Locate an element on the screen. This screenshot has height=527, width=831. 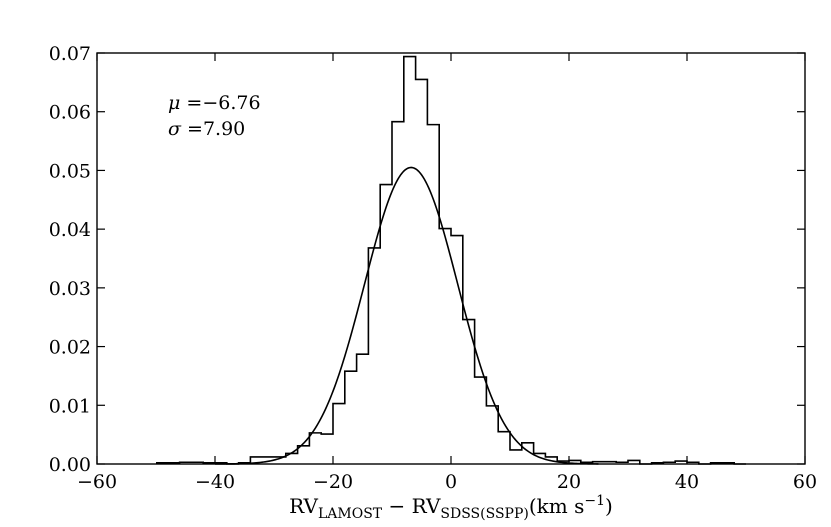
x-label-subscript: SDSS(SSPP) is located at coordinates (484, 514).